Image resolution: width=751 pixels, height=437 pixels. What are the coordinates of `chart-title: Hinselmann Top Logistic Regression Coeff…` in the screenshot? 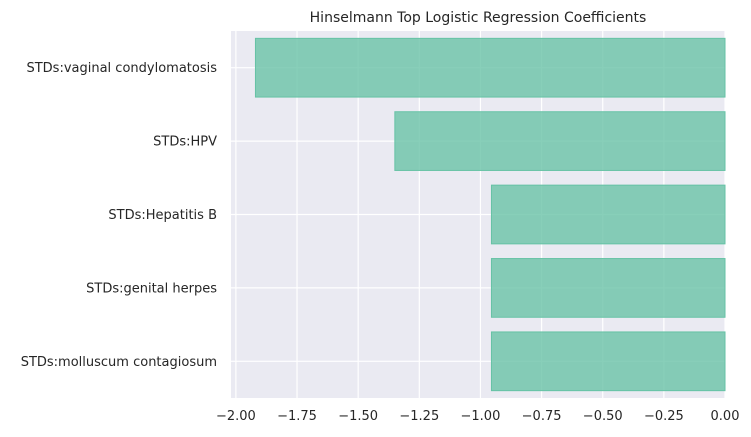 It's located at (478, 18).